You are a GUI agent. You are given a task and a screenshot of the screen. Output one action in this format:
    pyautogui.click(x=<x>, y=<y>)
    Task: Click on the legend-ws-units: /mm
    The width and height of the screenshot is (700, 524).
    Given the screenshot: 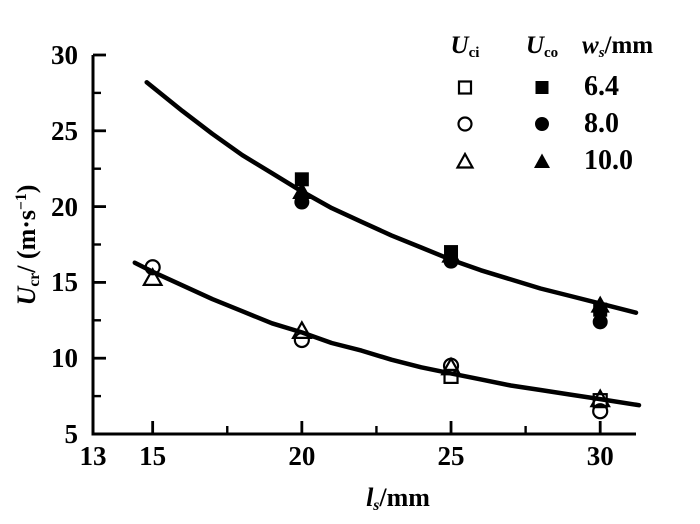 What is the action you would take?
    pyautogui.click(x=629, y=45)
    